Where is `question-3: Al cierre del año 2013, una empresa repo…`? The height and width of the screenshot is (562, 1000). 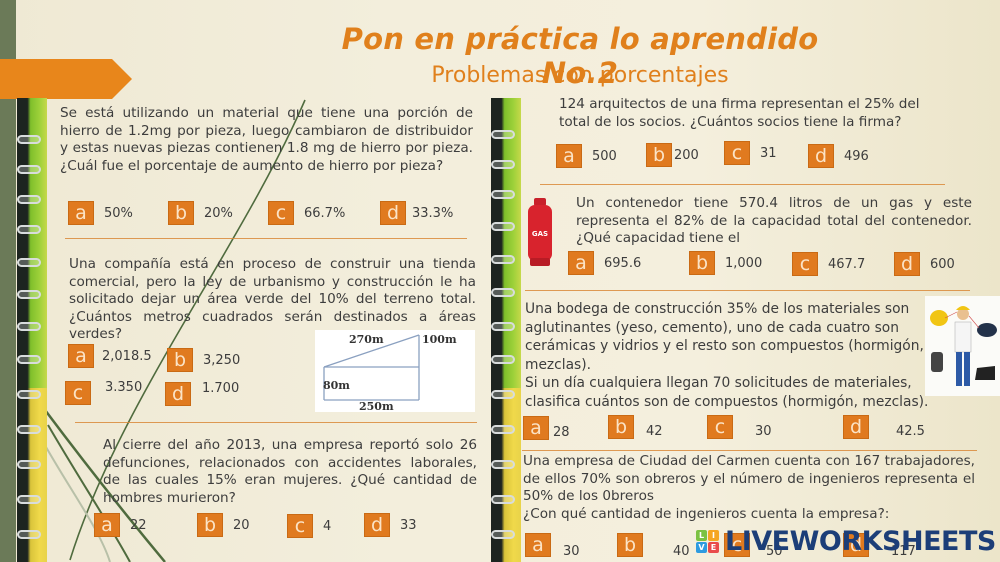 question-3: Al cierre del año 2013, una empresa repo… is located at coordinates (290, 472).